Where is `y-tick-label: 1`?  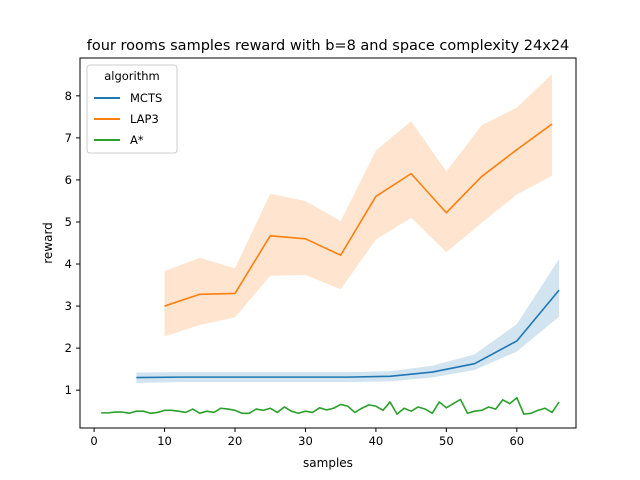 y-tick-label: 1 is located at coordinates (68, 390).